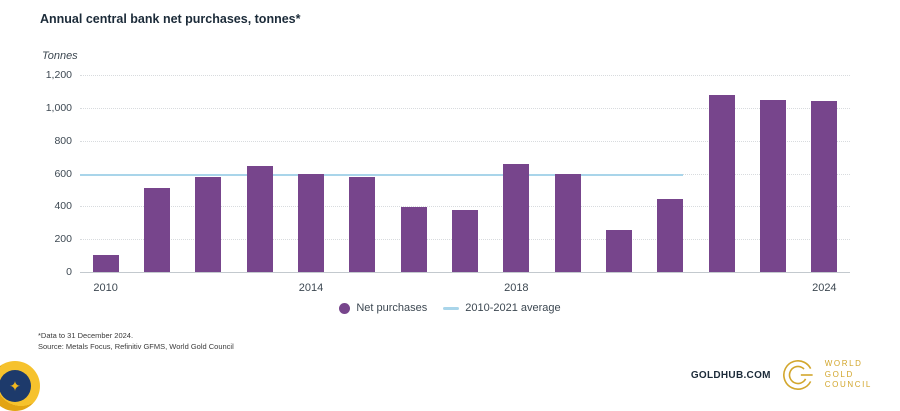 The height and width of the screenshot is (411, 900). What do you see at coordinates (670, 235) in the screenshot?
I see `bar-2021` at bounding box center [670, 235].